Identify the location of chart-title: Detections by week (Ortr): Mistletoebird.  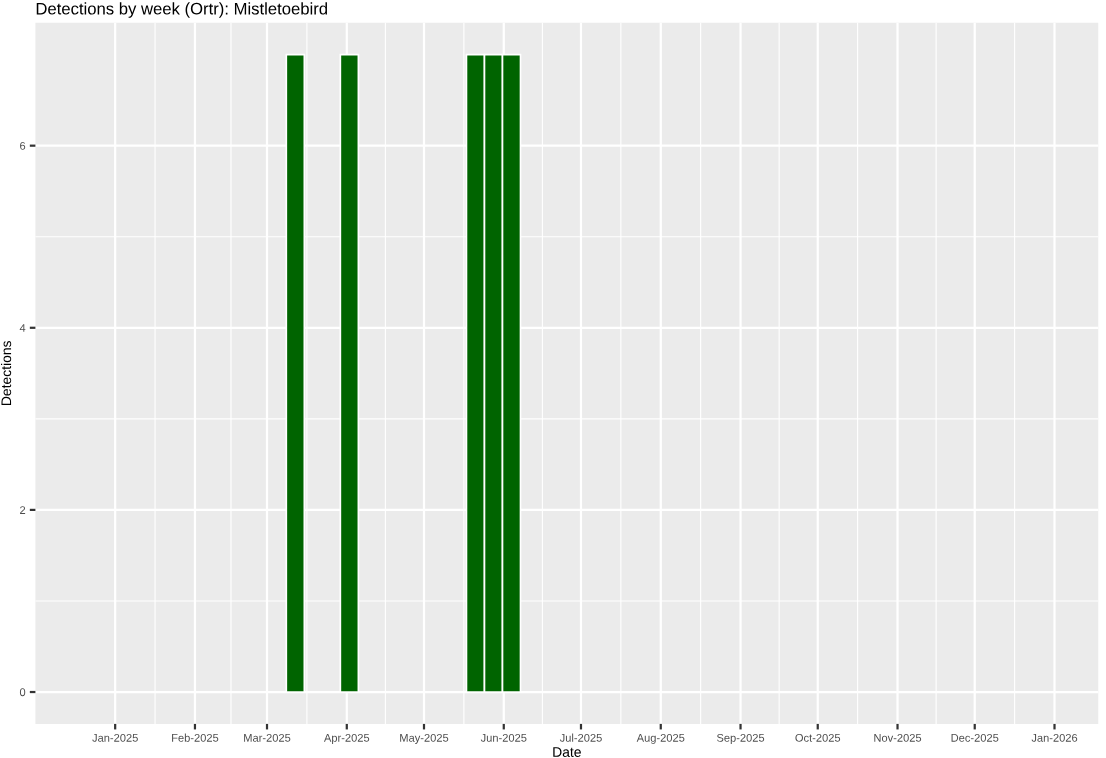
(181, 10).